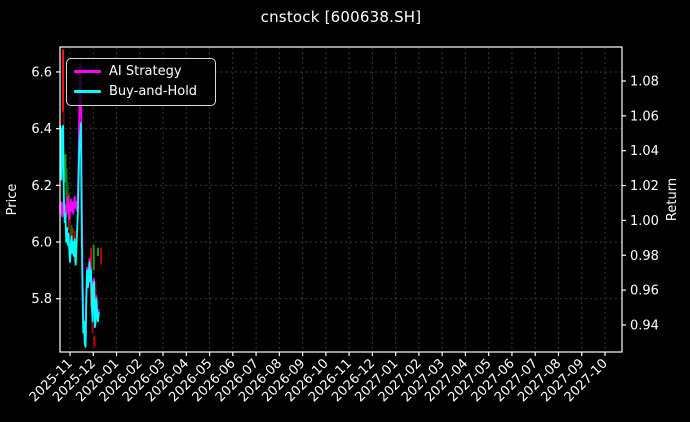 This screenshot has height=422, width=690. Describe the element at coordinates (644, 325) in the screenshot. I see `y2-tick-label: 0.94` at that location.